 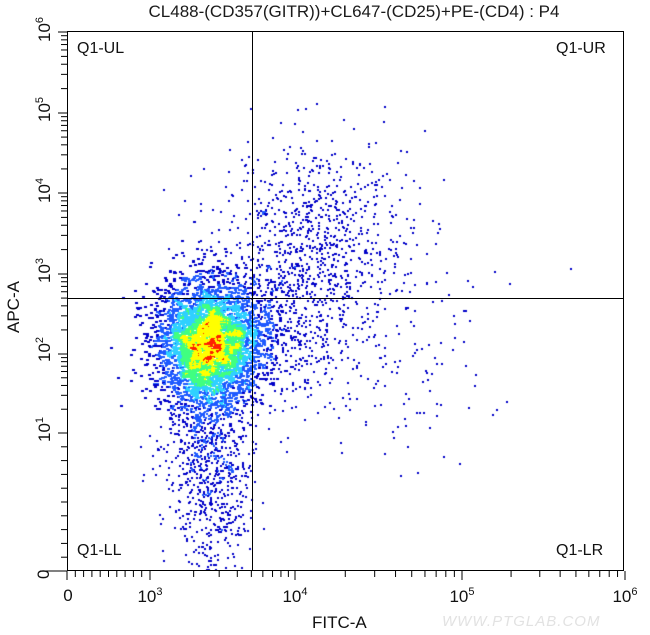 What do you see at coordinates (44, 29) in the screenshot?
I see `y-tick-1e6: 106` at bounding box center [44, 29].